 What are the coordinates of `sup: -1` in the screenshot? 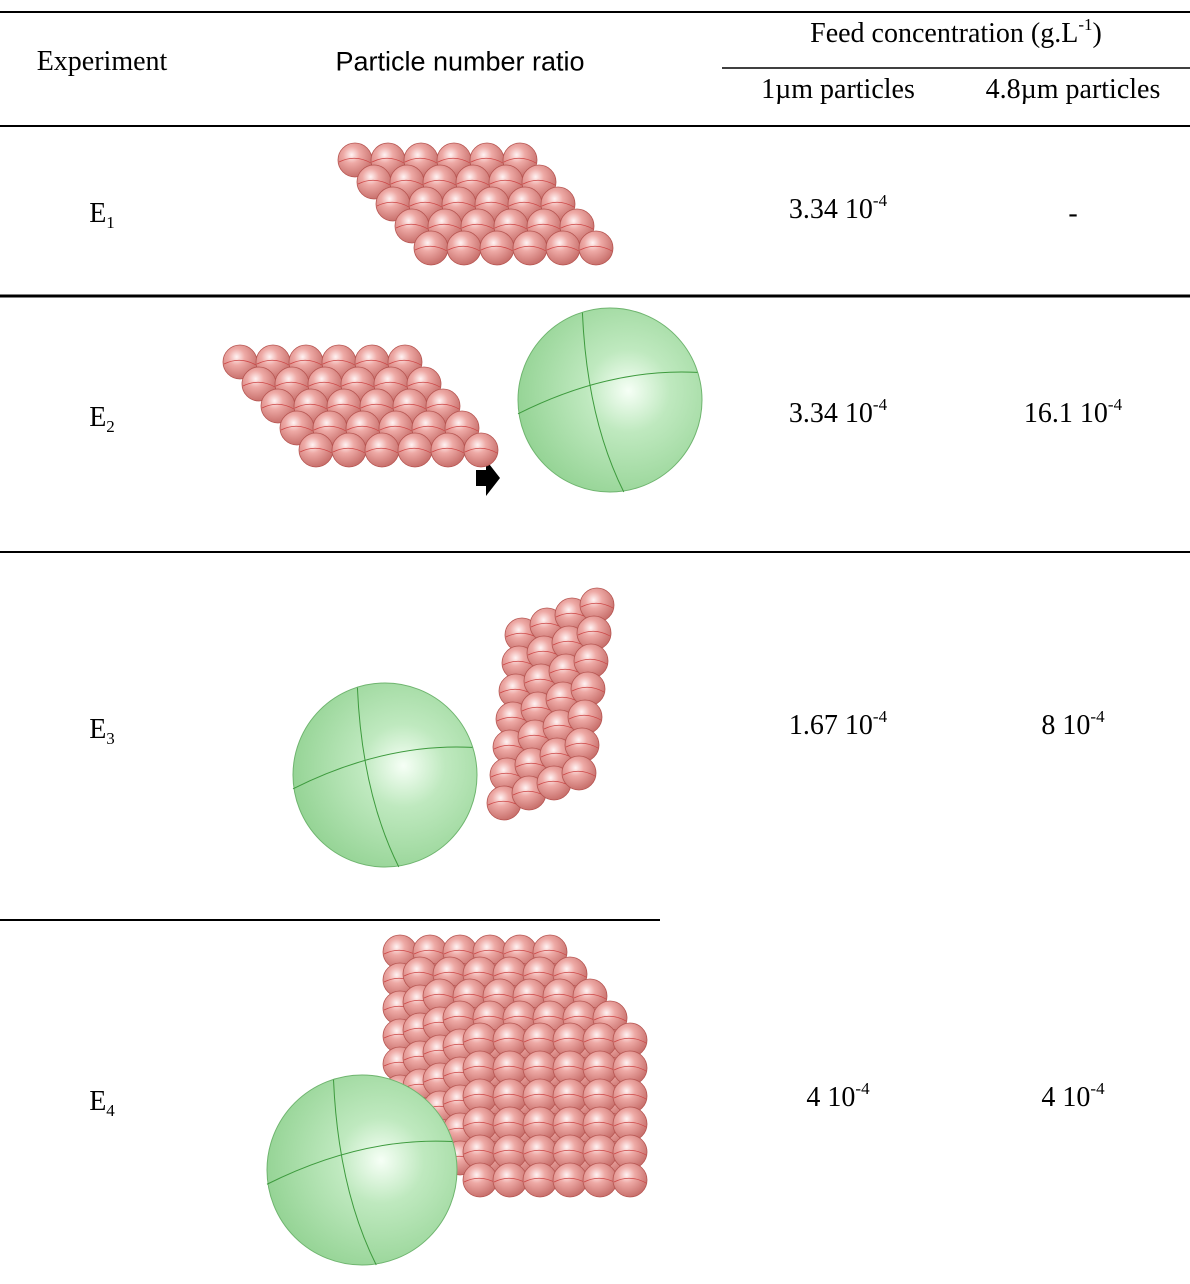 It's located at (1085, 24).